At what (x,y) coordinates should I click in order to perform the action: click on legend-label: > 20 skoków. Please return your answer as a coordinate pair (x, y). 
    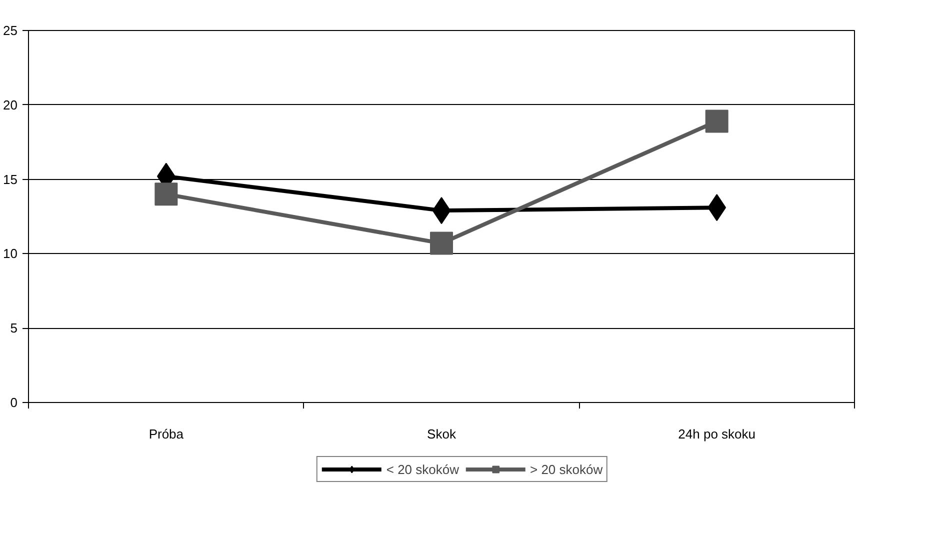
    Looking at the image, I should click on (566, 469).